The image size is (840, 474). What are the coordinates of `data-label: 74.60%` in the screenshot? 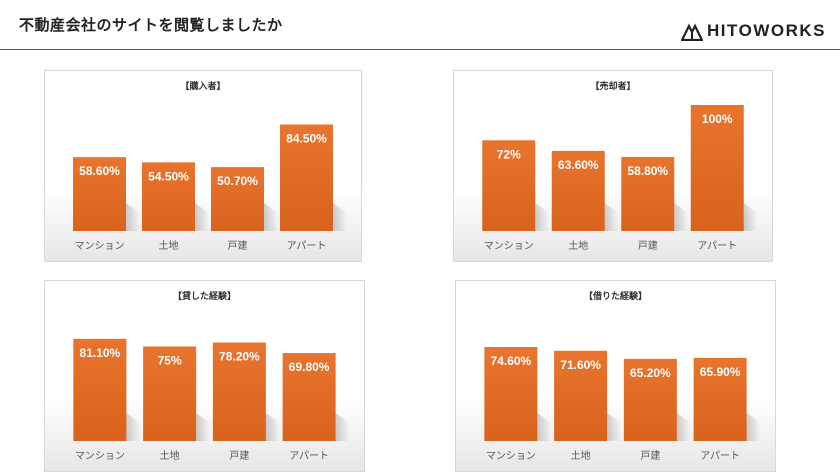 It's located at (511, 361).